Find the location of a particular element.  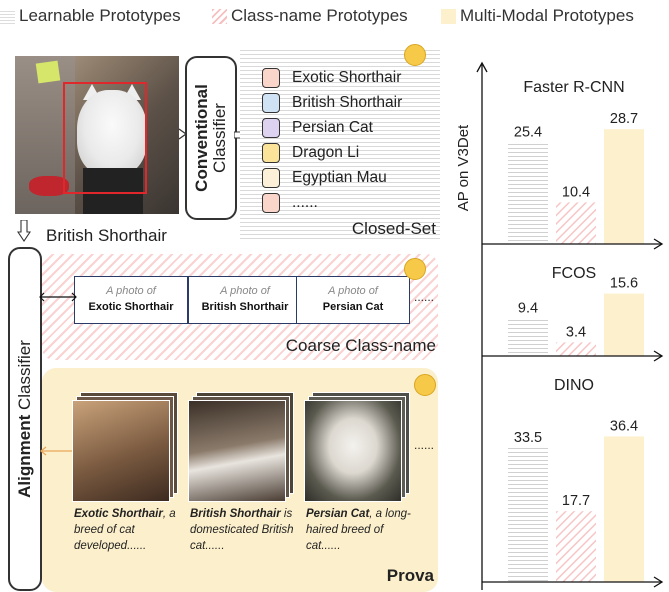

legend-item-class-name: Class-name Prototypes is located at coordinates (310, 16).